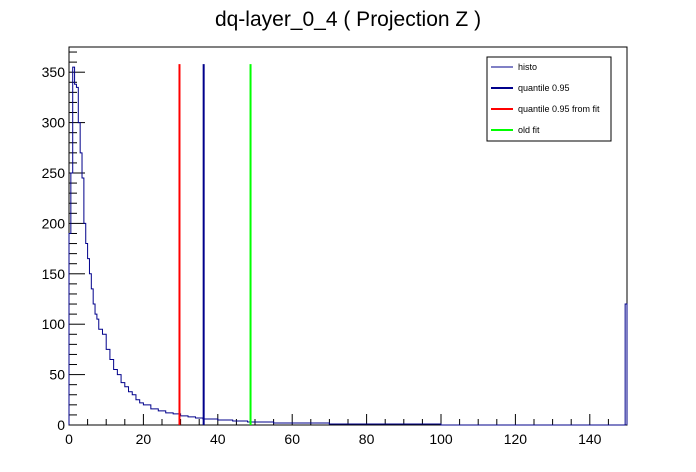 The image size is (696, 472). What do you see at coordinates (529, 130) in the screenshot?
I see `legend-label: old fit` at bounding box center [529, 130].